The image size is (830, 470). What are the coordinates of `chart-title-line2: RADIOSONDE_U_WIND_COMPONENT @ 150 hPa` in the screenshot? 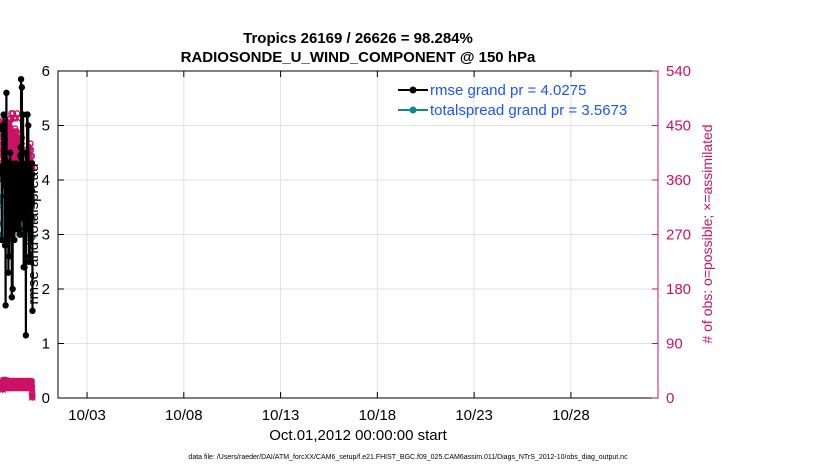 It's located at (358, 57).